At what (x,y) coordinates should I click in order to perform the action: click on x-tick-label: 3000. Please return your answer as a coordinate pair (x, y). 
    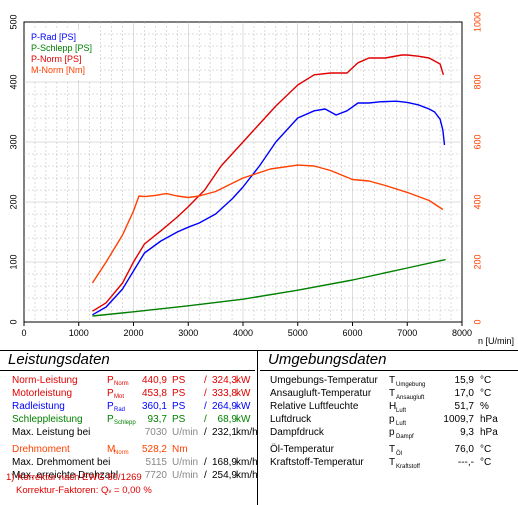
    Looking at the image, I should click on (188, 333).